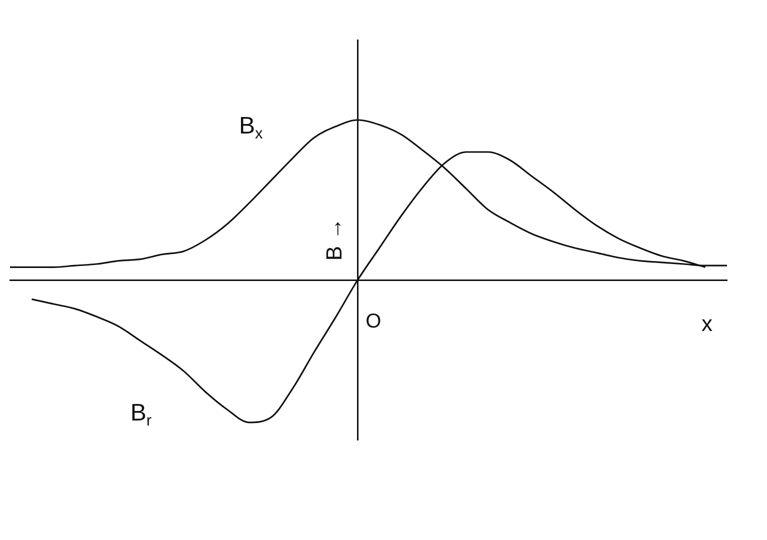 The image size is (767, 540). What do you see at coordinates (374, 321) in the screenshot?
I see `annotation: O` at bounding box center [374, 321].